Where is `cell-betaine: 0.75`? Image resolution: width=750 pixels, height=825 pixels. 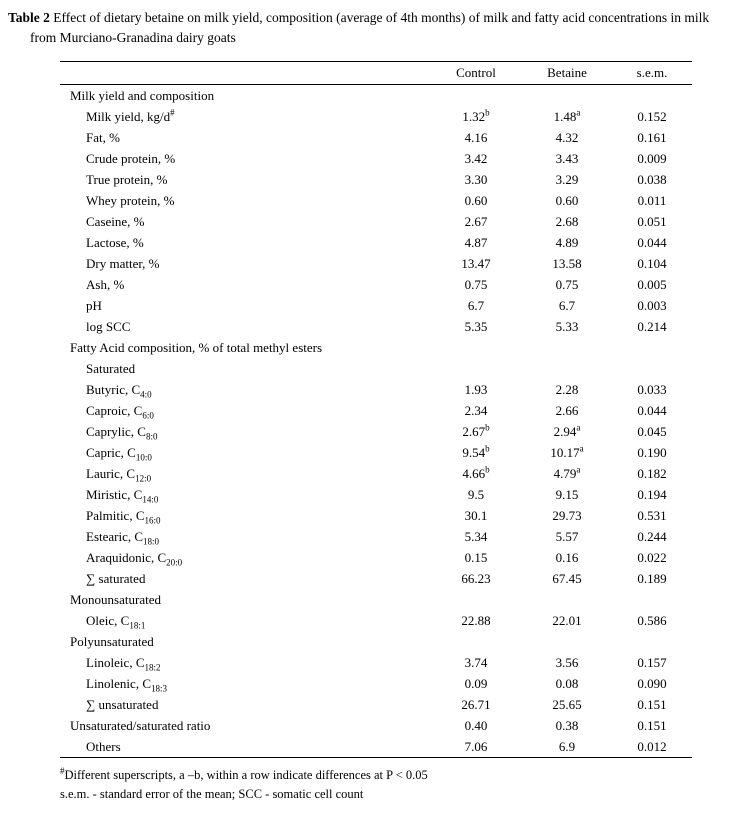
cell-betaine: 0.75 is located at coordinates (567, 285).